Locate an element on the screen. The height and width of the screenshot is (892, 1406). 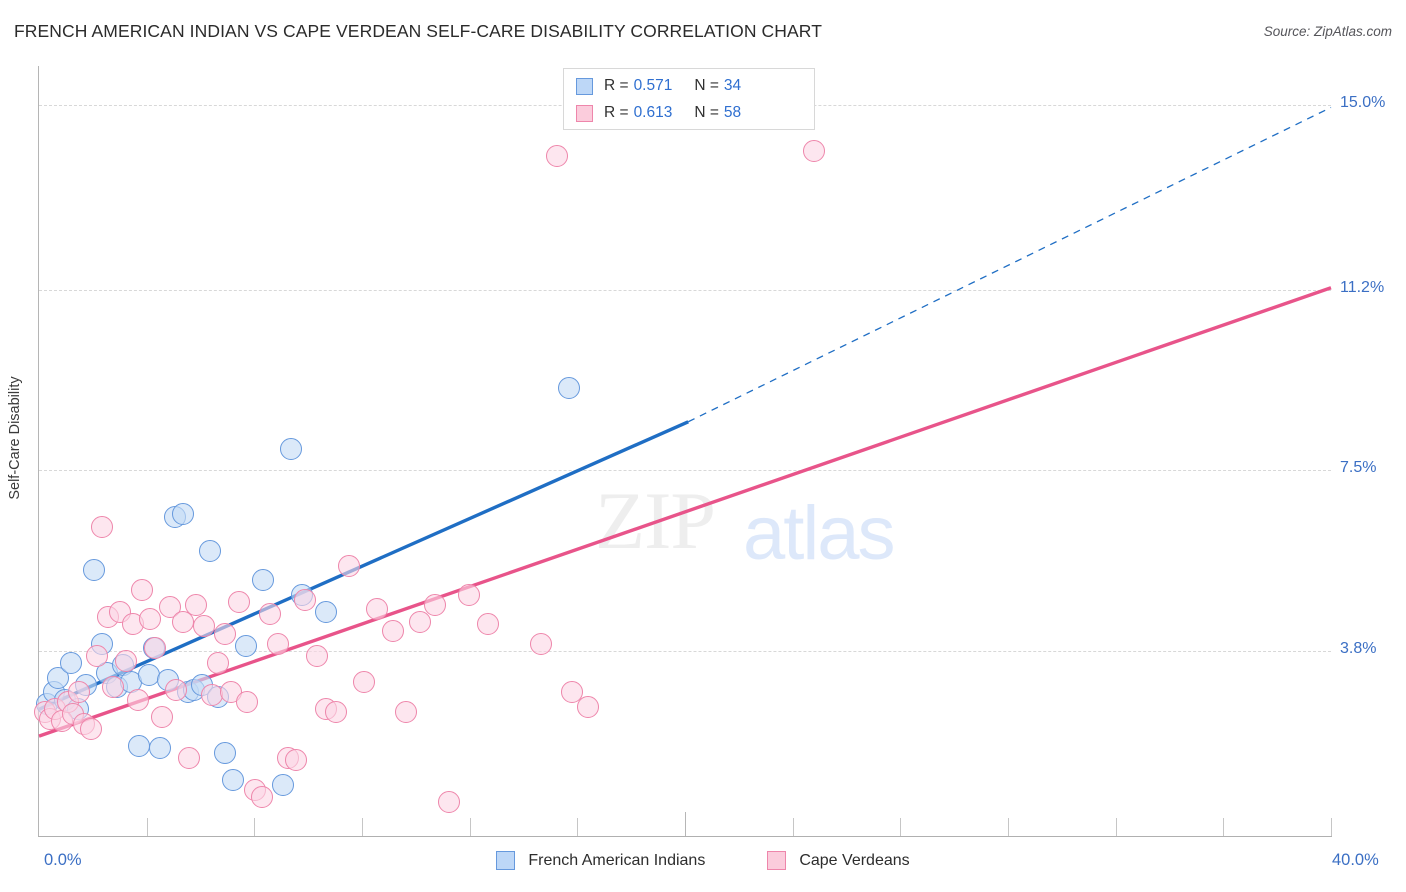
x-axis-line is located at coordinates (685, 836).